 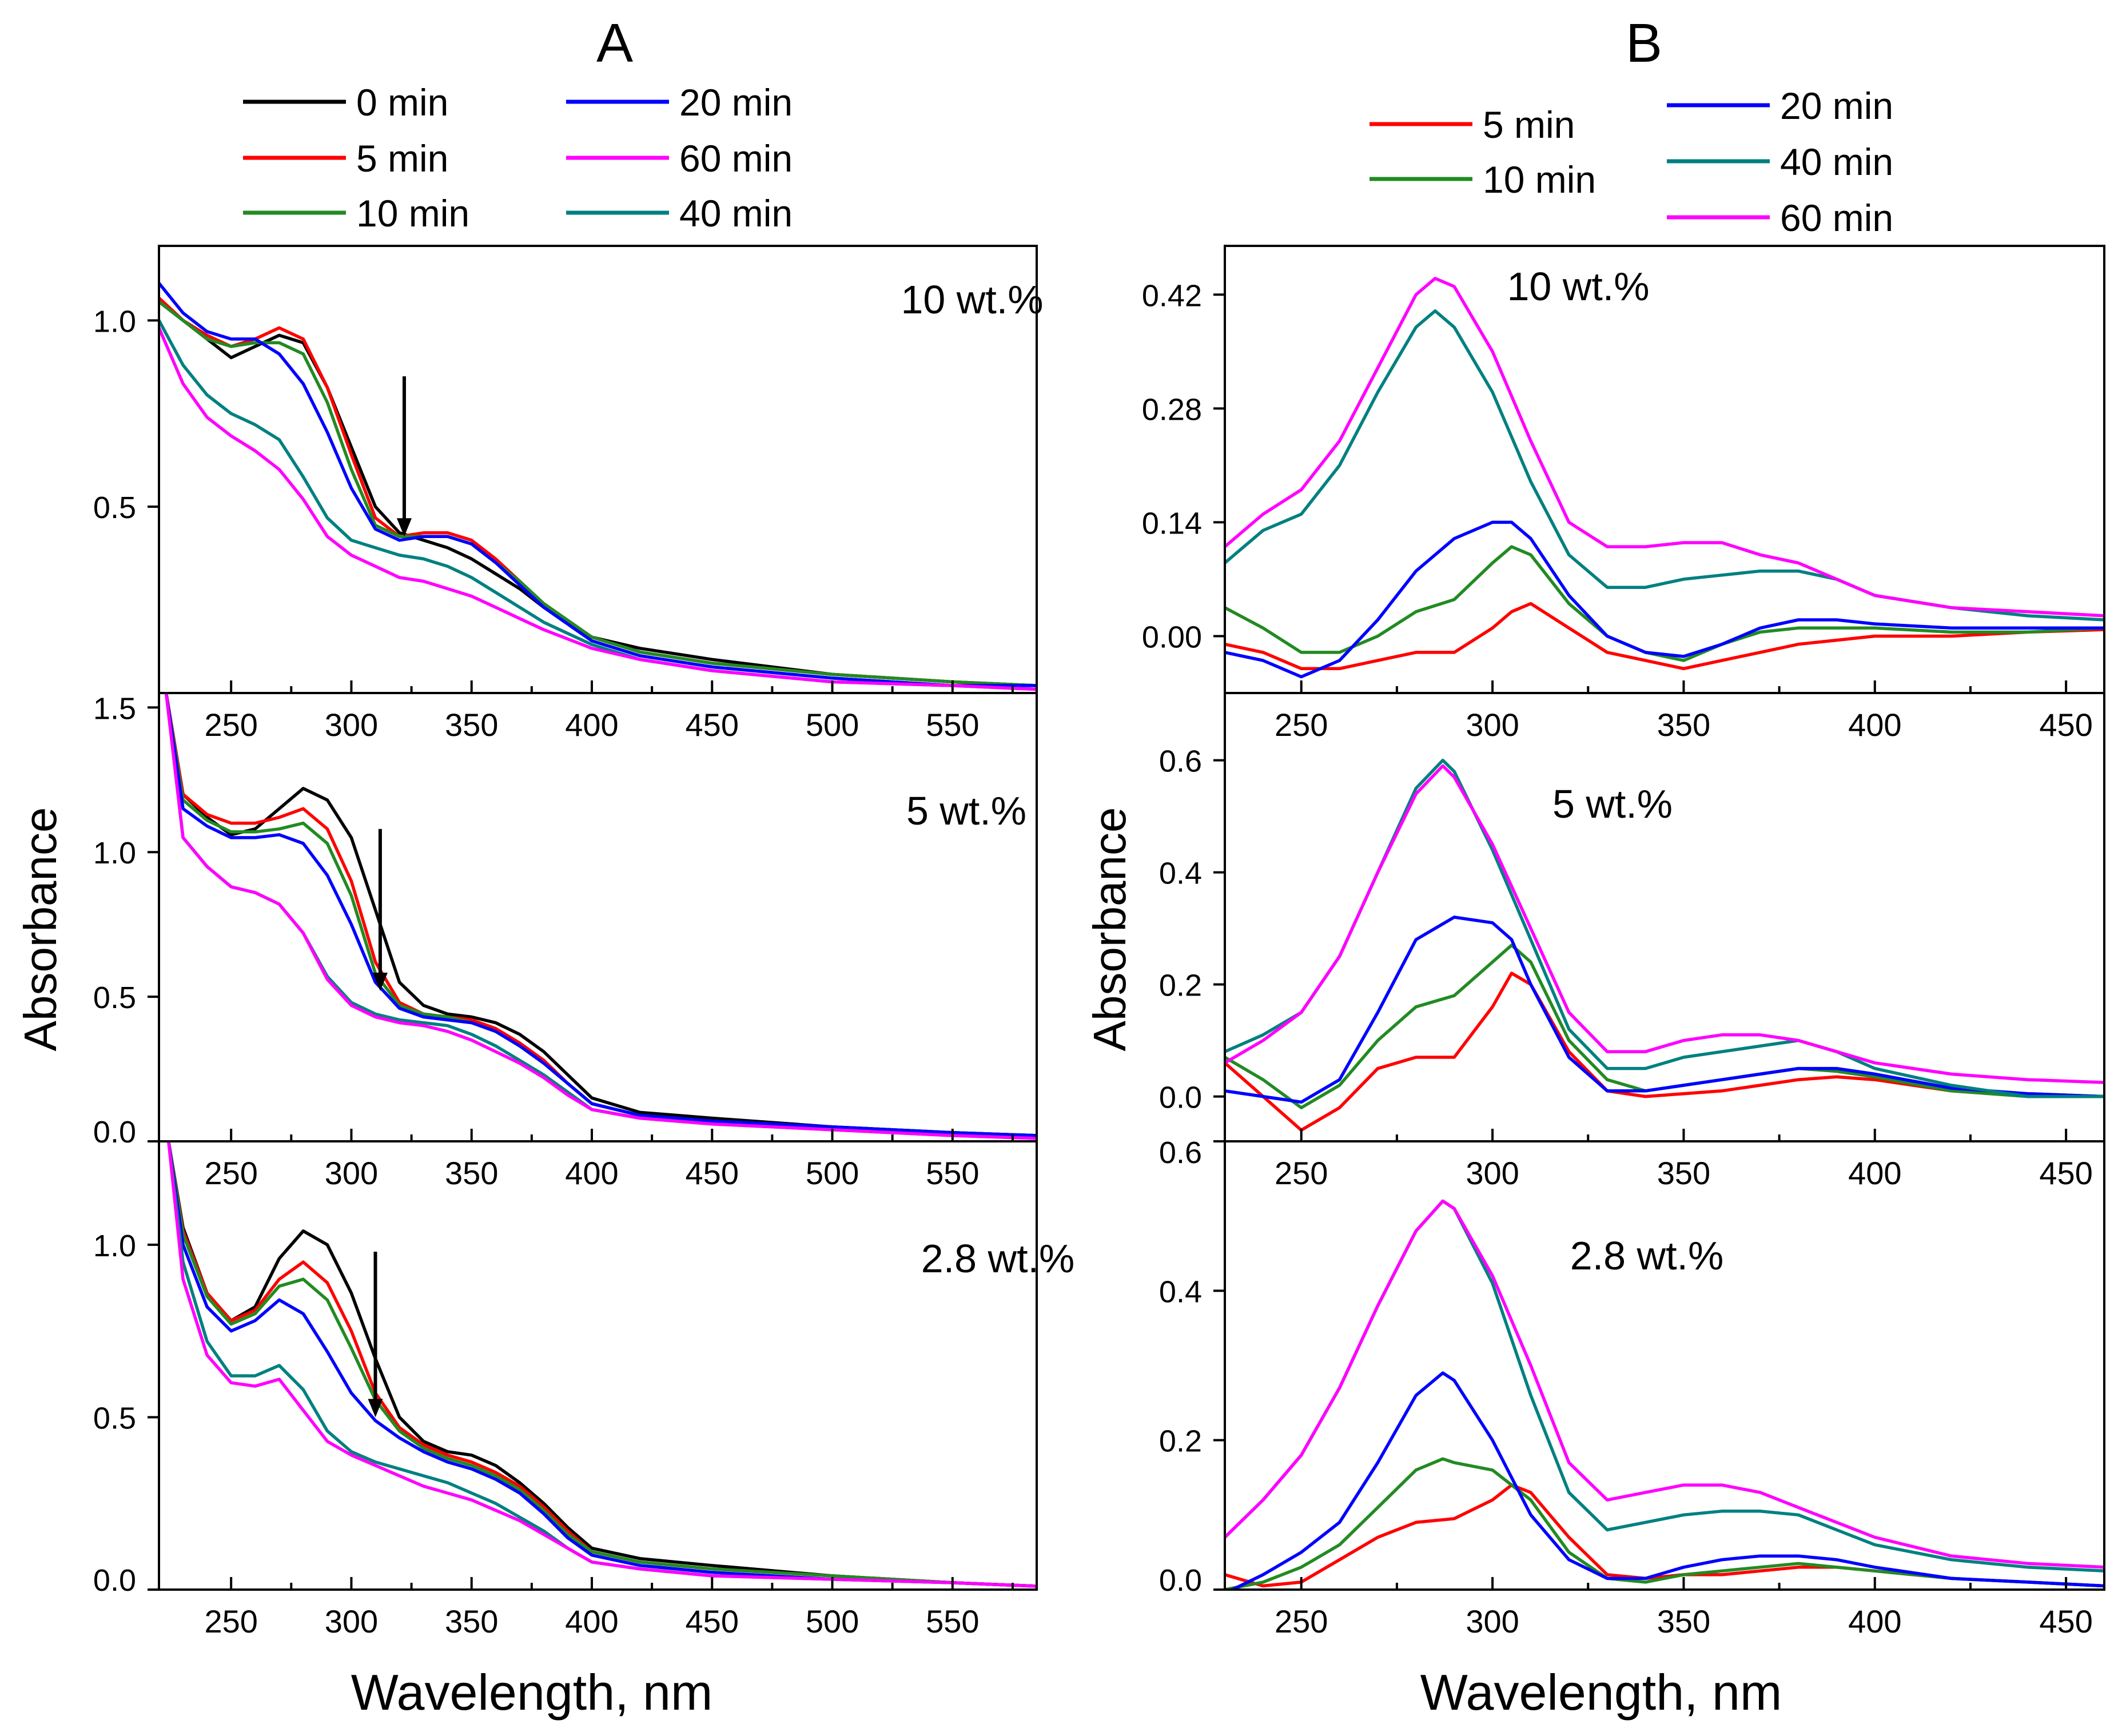 I want to click on plot-b-2-8wt: 250 300 350 400 450 0.0 0.2 0.4 0.6 2.8 wt.%, so click(x=1632, y=1387).